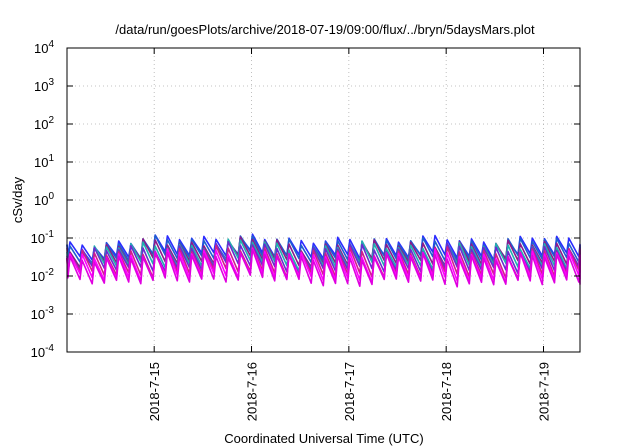  What do you see at coordinates (17, 199) in the screenshot?
I see `y-axis-label: cSv/day` at bounding box center [17, 199].